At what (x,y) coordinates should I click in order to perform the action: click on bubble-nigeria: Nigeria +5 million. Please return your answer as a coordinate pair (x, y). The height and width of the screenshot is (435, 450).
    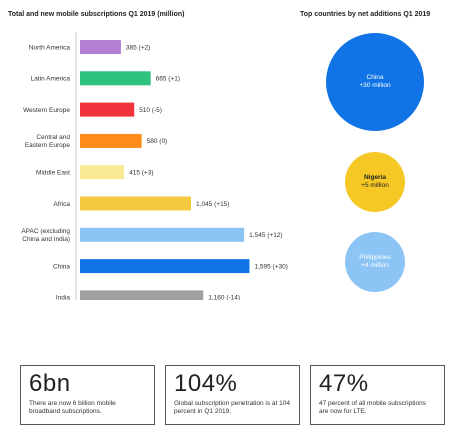
    Looking at the image, I should click on (375, 182).